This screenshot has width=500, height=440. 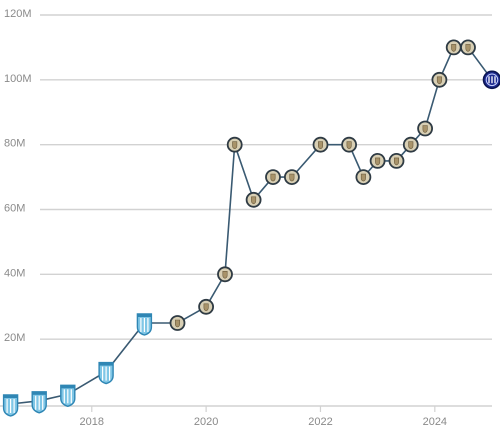 What do you see at coordinates (18, 176) in the screenshot?
I see `y-axis-ticks: 20M 40M 60M 80M 100M 120M` at bounding box center [18, 176].